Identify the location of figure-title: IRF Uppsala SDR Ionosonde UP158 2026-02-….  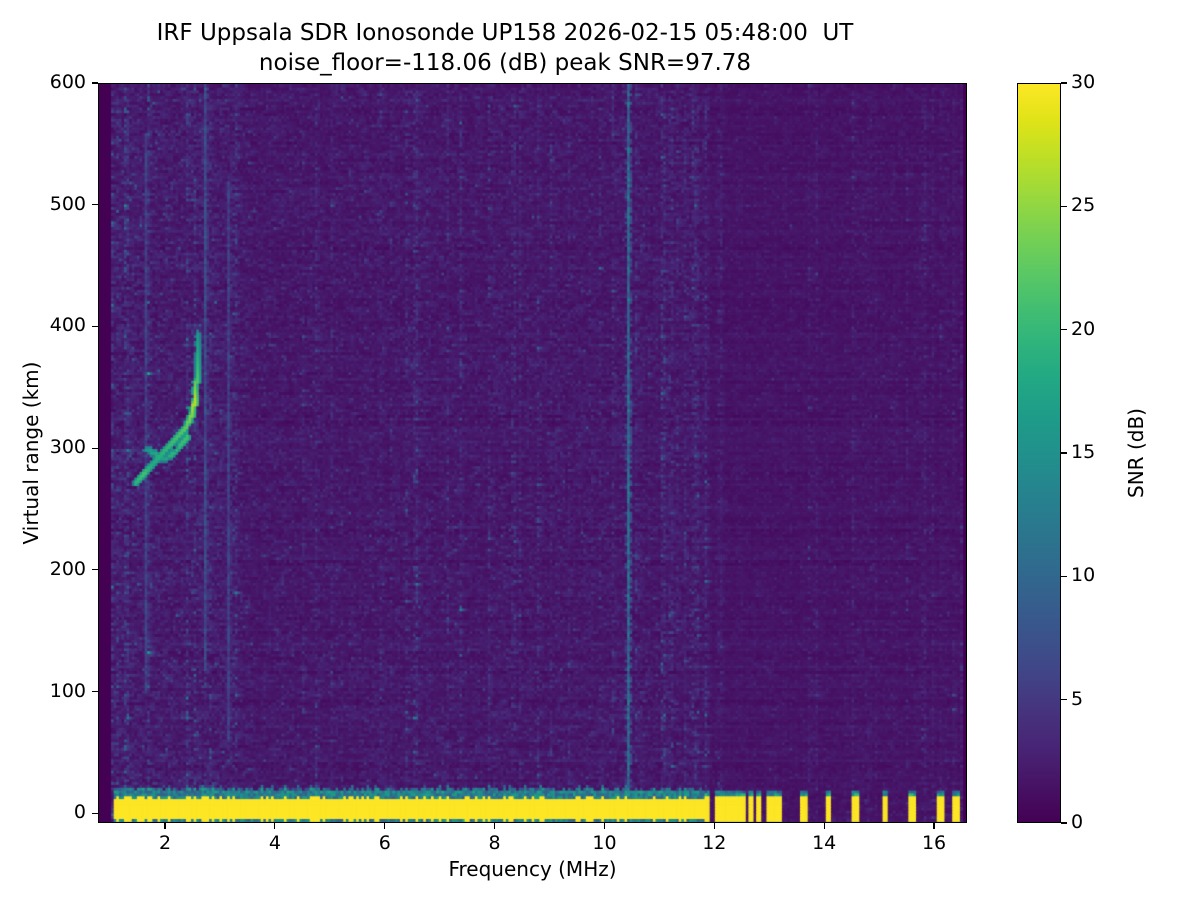
(505, 48).